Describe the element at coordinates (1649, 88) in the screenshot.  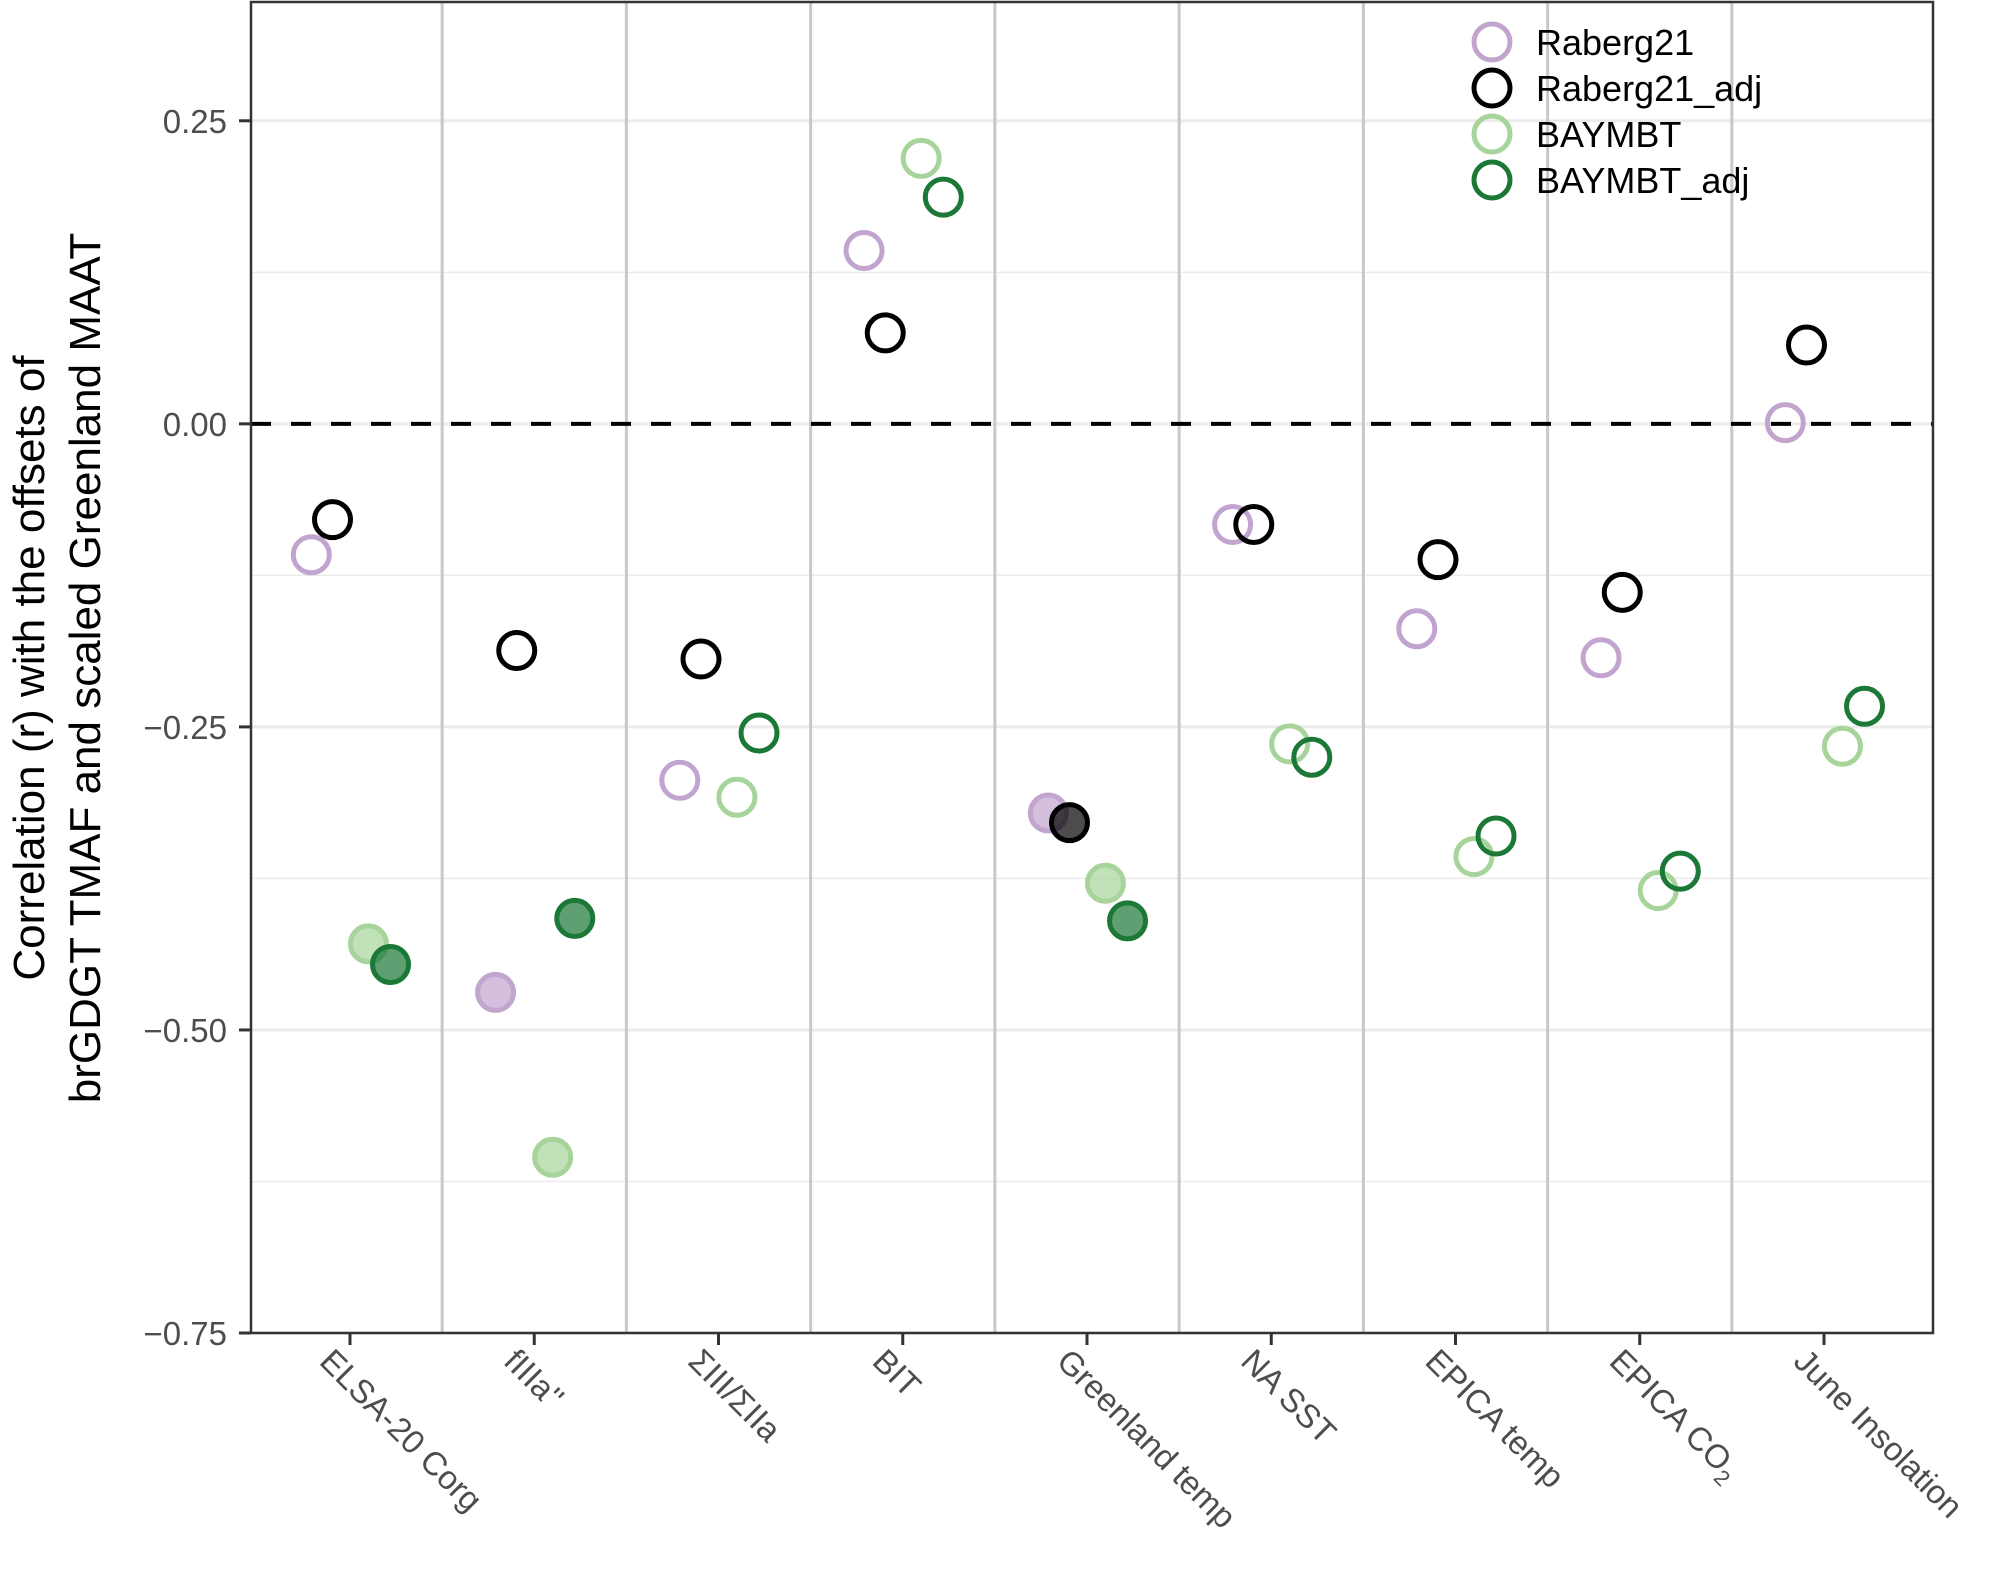
I see `legend-label: Raberg21_adj` at that location.